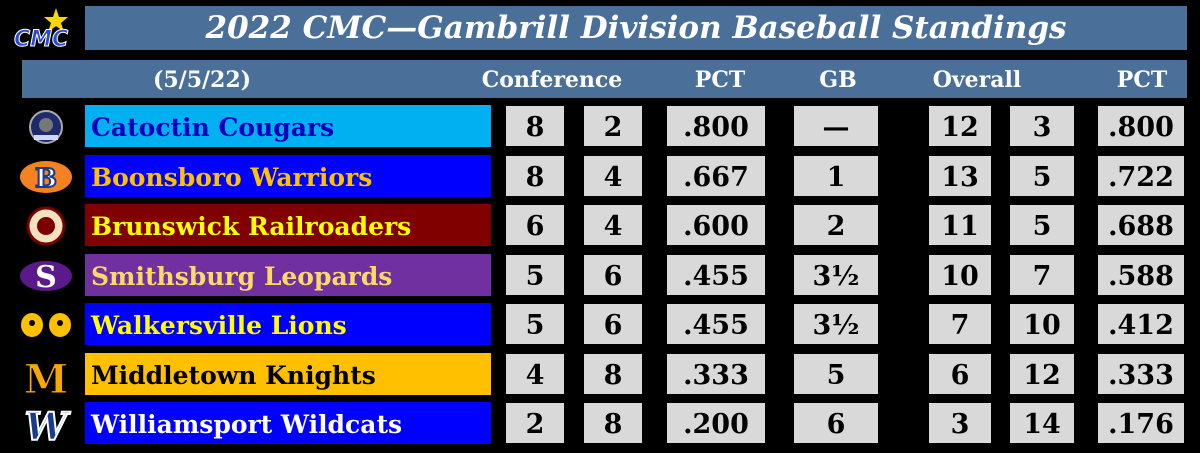 The width and height of the screenshot is (1200, 453). Describe the element at coordinates (535, 373) in the screenshot. I see `conference-wins: 4` at that location.